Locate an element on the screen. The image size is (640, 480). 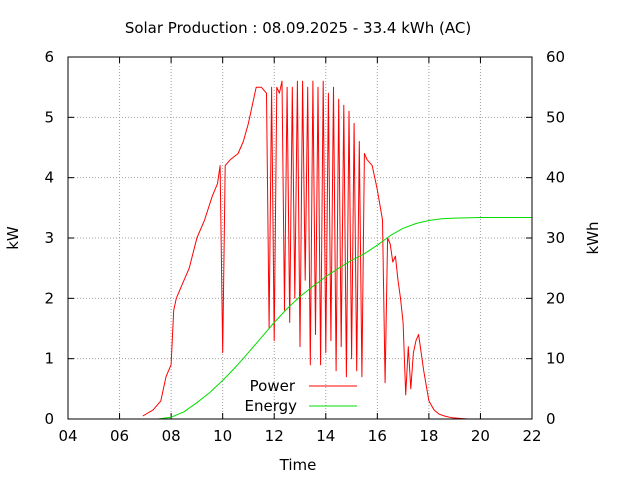
x-tick-label: 06 is located at coordinates (119, 436).